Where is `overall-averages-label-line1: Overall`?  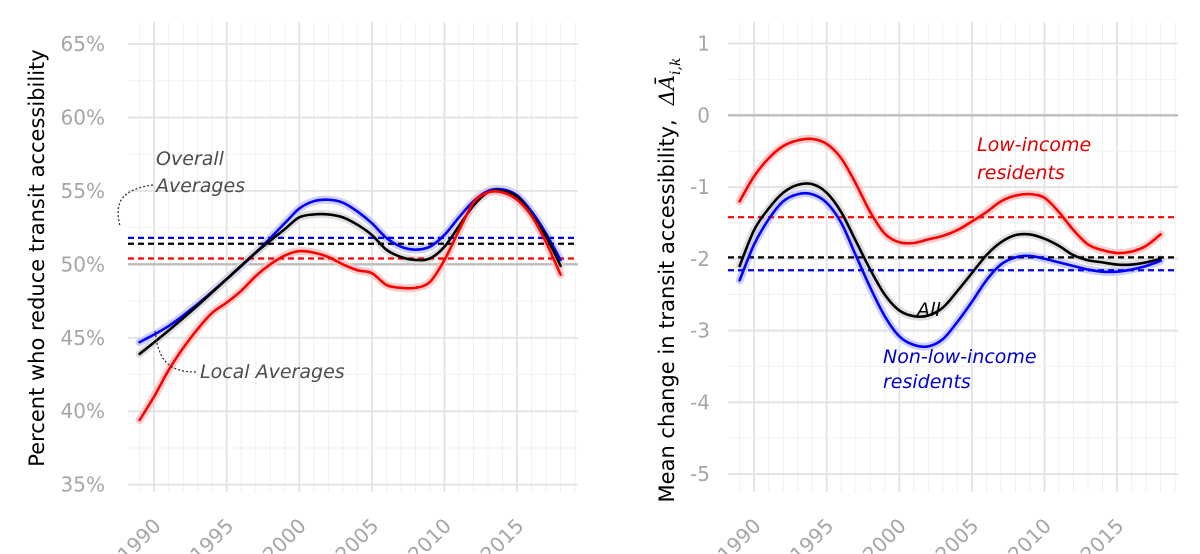
overall-averages-label-line1: Overall is located at coordinates (190, 159).